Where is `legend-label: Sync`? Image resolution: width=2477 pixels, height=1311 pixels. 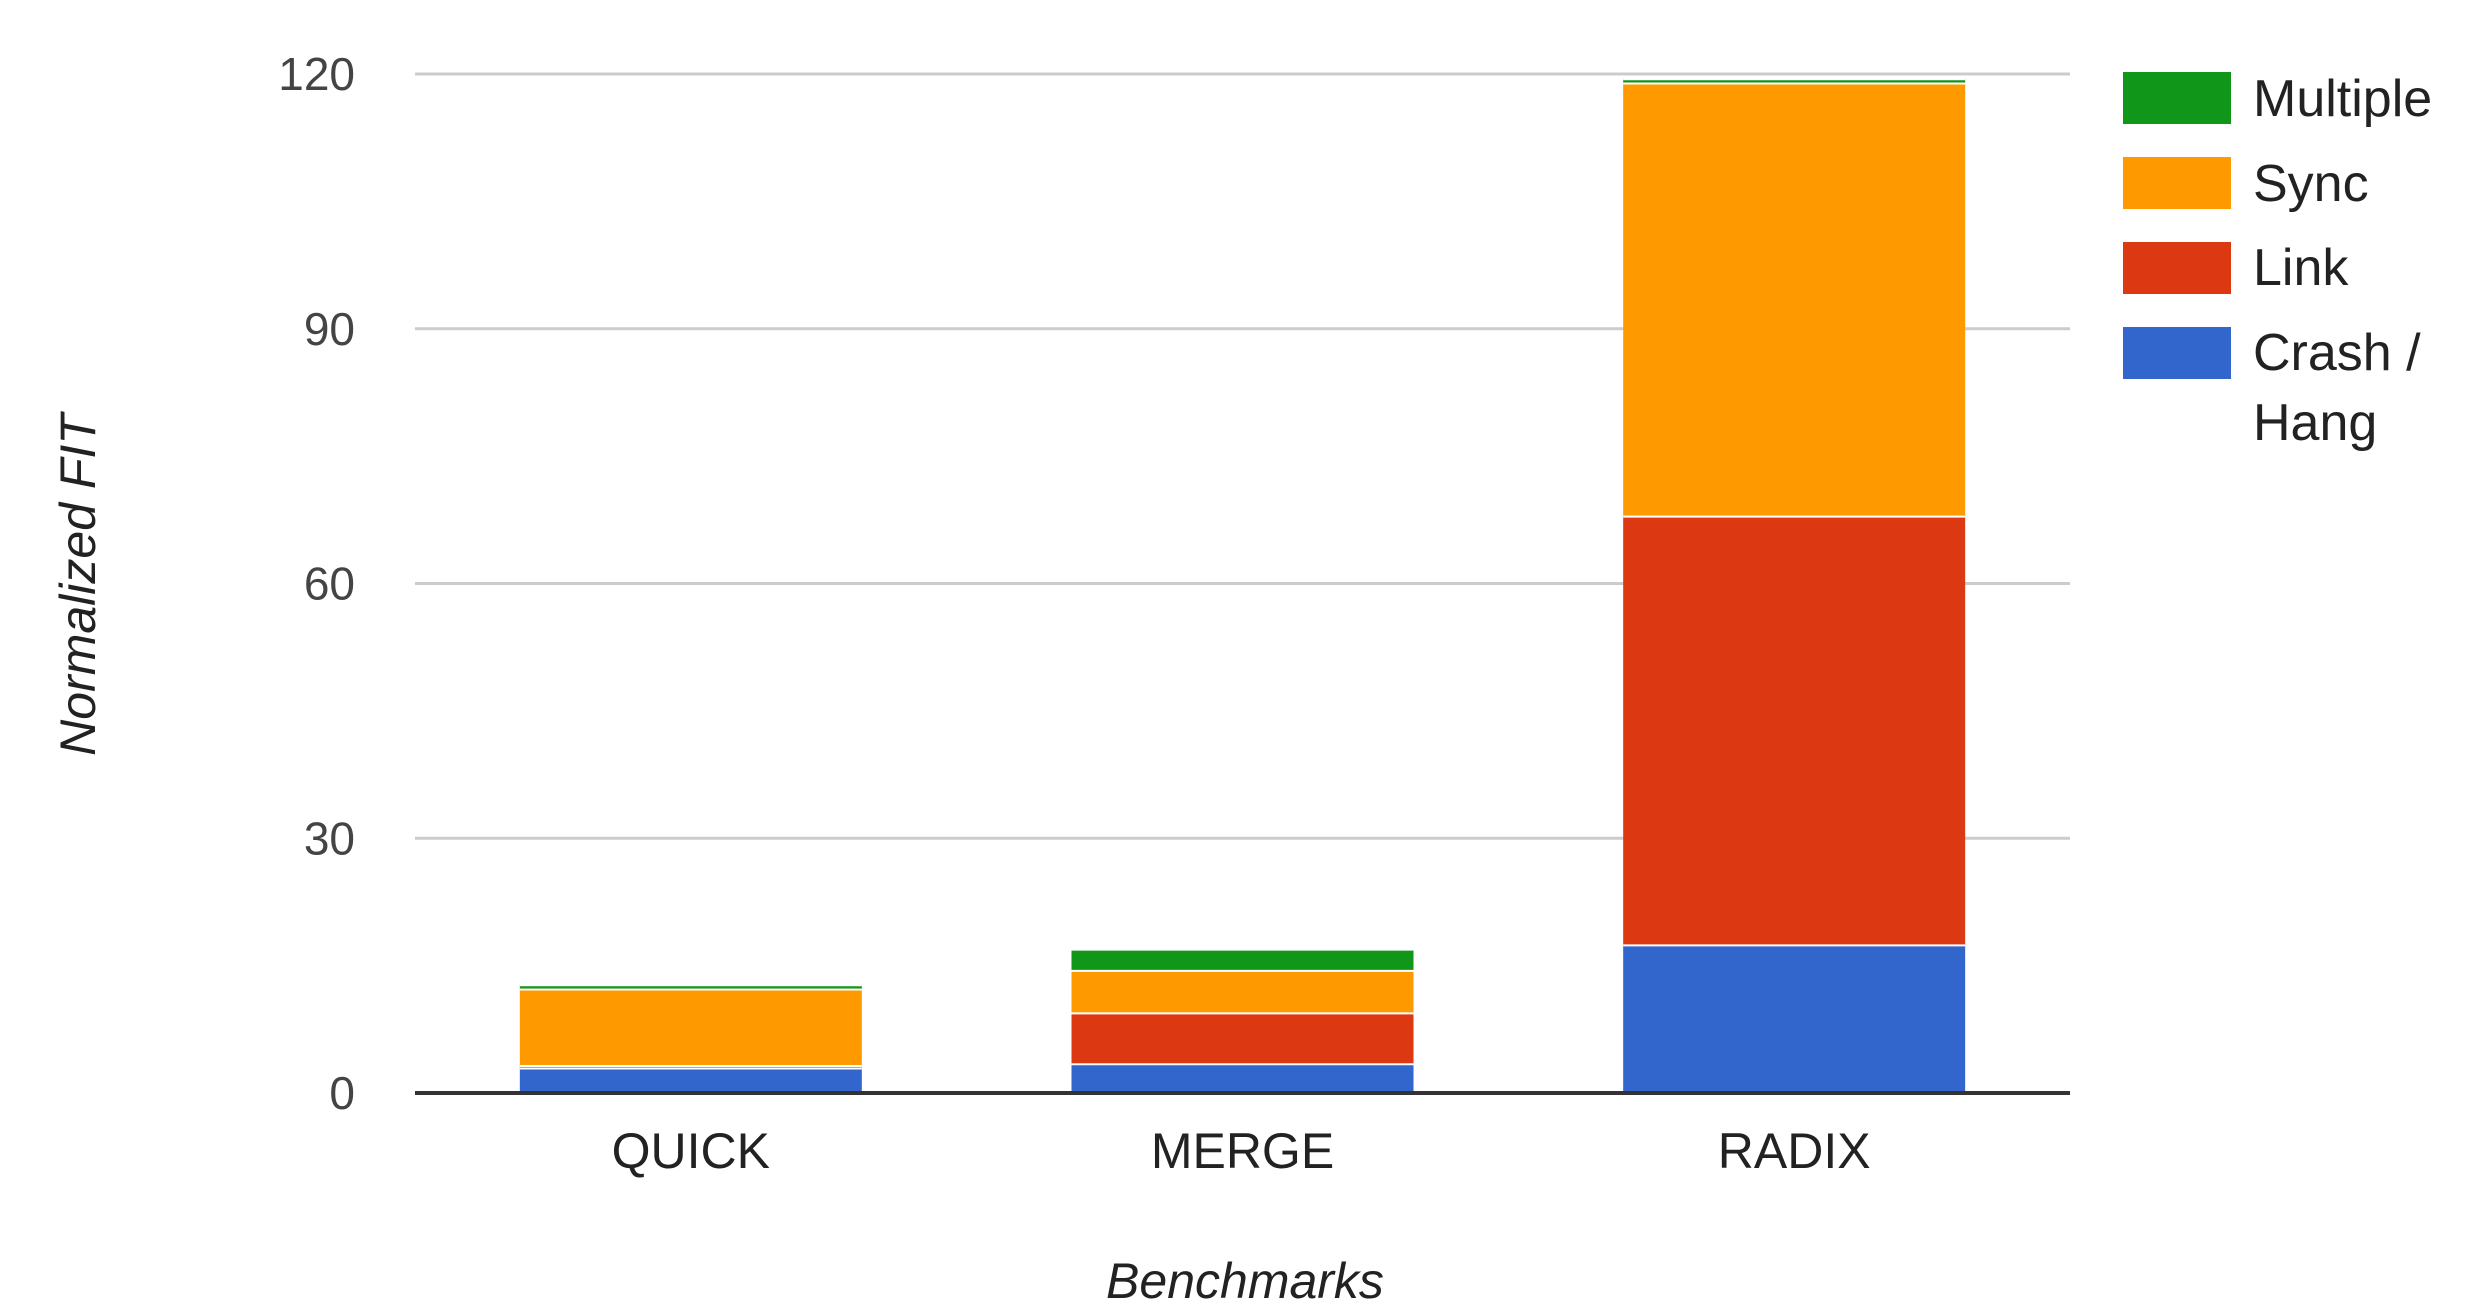 legend-label: Sync is located at coordinates (2311, 184).